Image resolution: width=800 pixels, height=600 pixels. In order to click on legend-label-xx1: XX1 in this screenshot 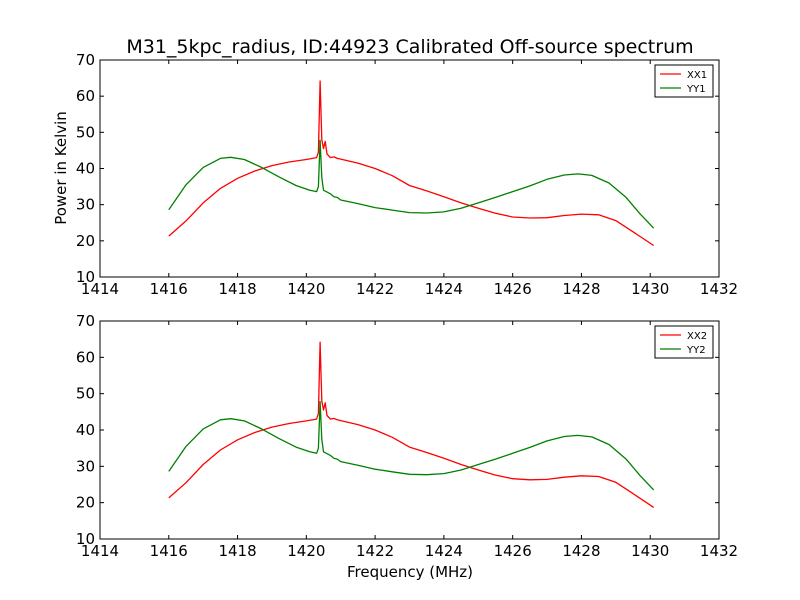, I will do `click(697, 75)`.